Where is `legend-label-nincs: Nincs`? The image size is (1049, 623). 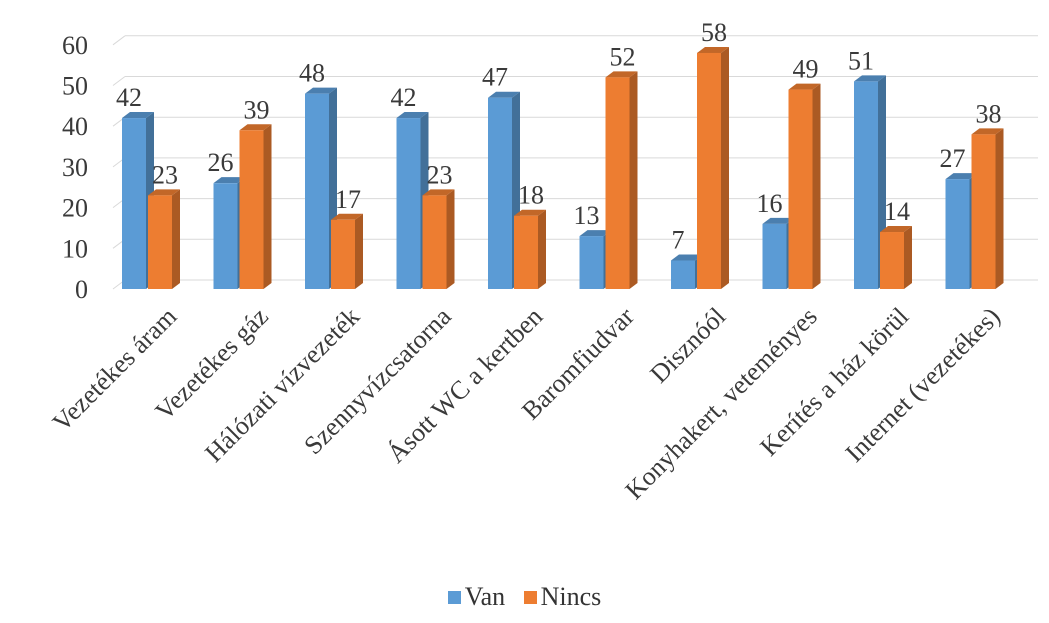
legend-label-nincs: Nincs is located at coordinates (571, 596).